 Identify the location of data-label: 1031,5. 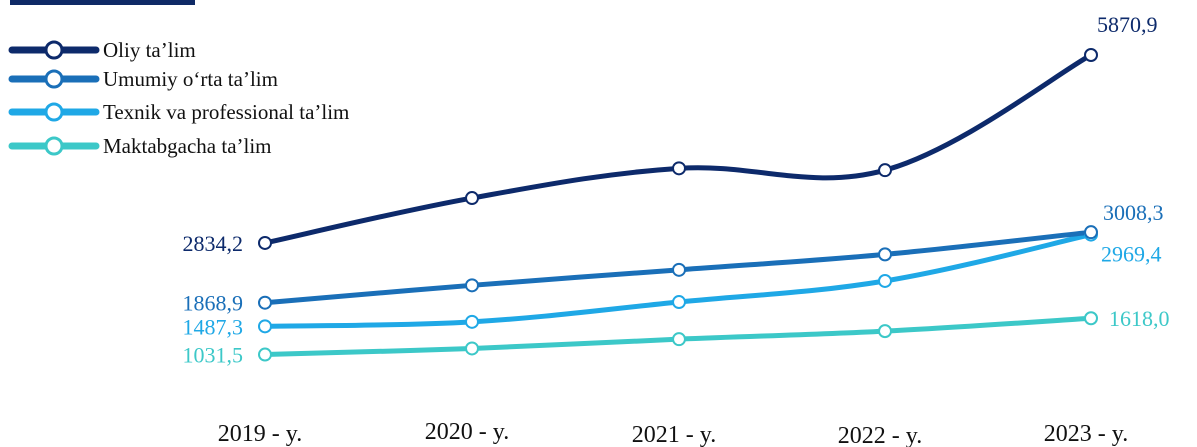
(213, 355).